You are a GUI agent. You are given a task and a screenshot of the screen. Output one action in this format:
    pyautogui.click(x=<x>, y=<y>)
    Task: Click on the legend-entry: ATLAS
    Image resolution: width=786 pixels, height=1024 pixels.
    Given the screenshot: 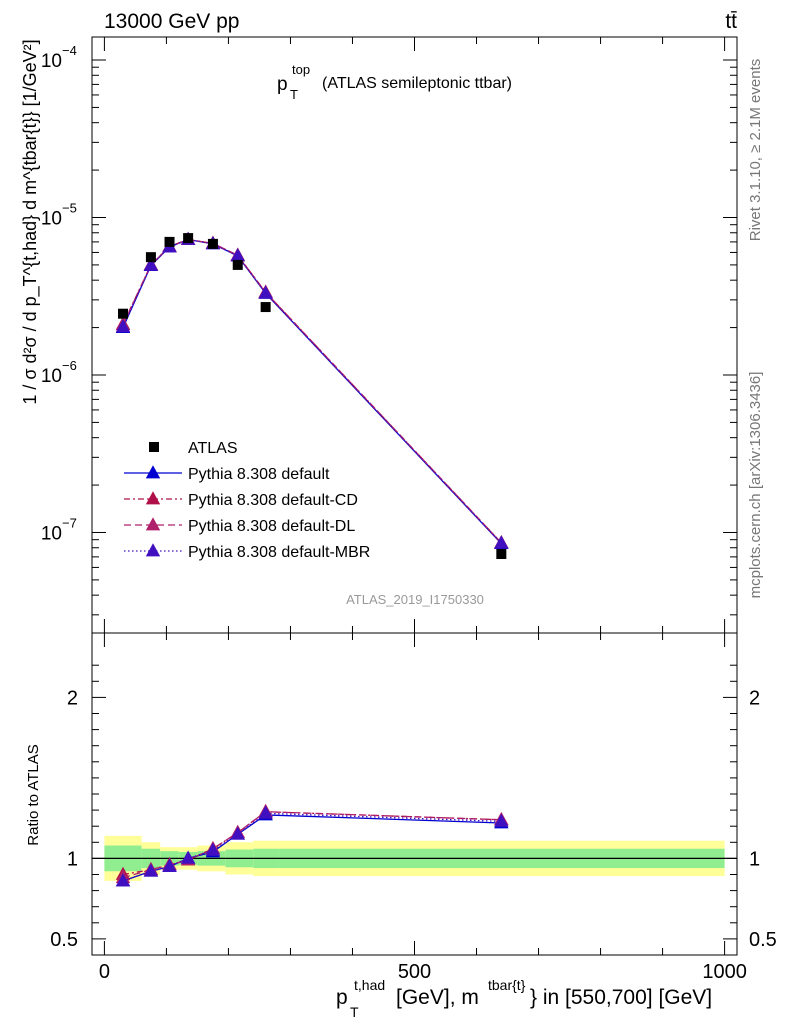 What is the action you would take?
    pyautogui.click(x=193, y=448)
    